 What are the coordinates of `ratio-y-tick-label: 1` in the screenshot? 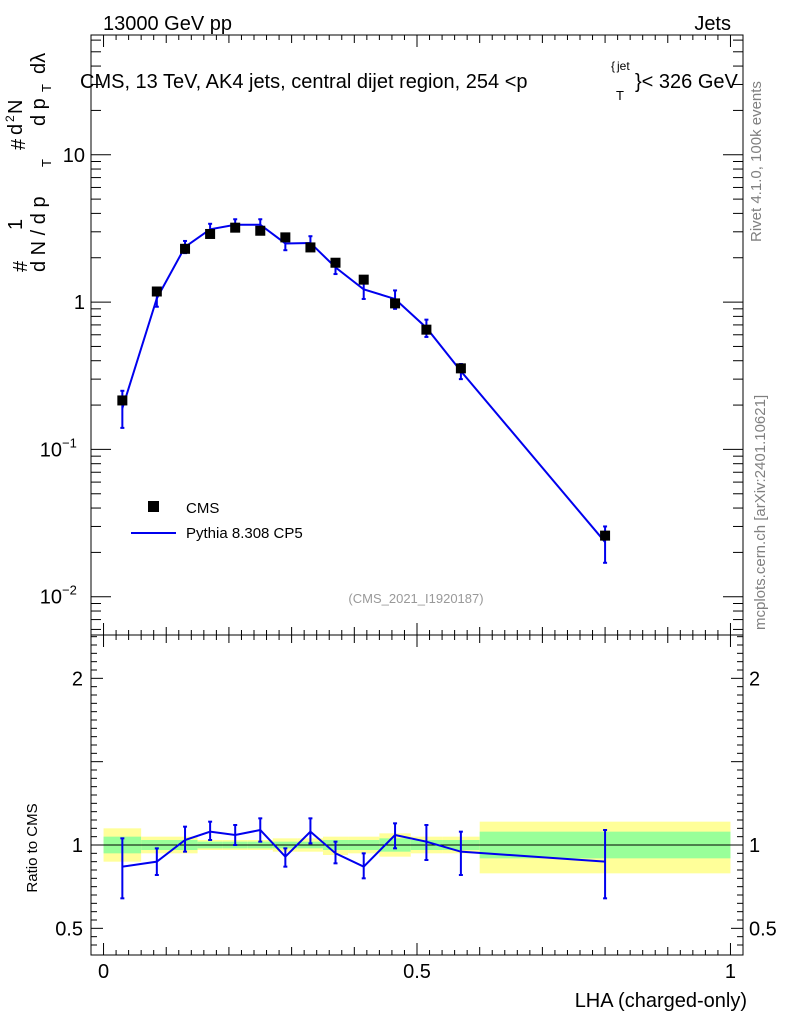 It's located at (77, 846).